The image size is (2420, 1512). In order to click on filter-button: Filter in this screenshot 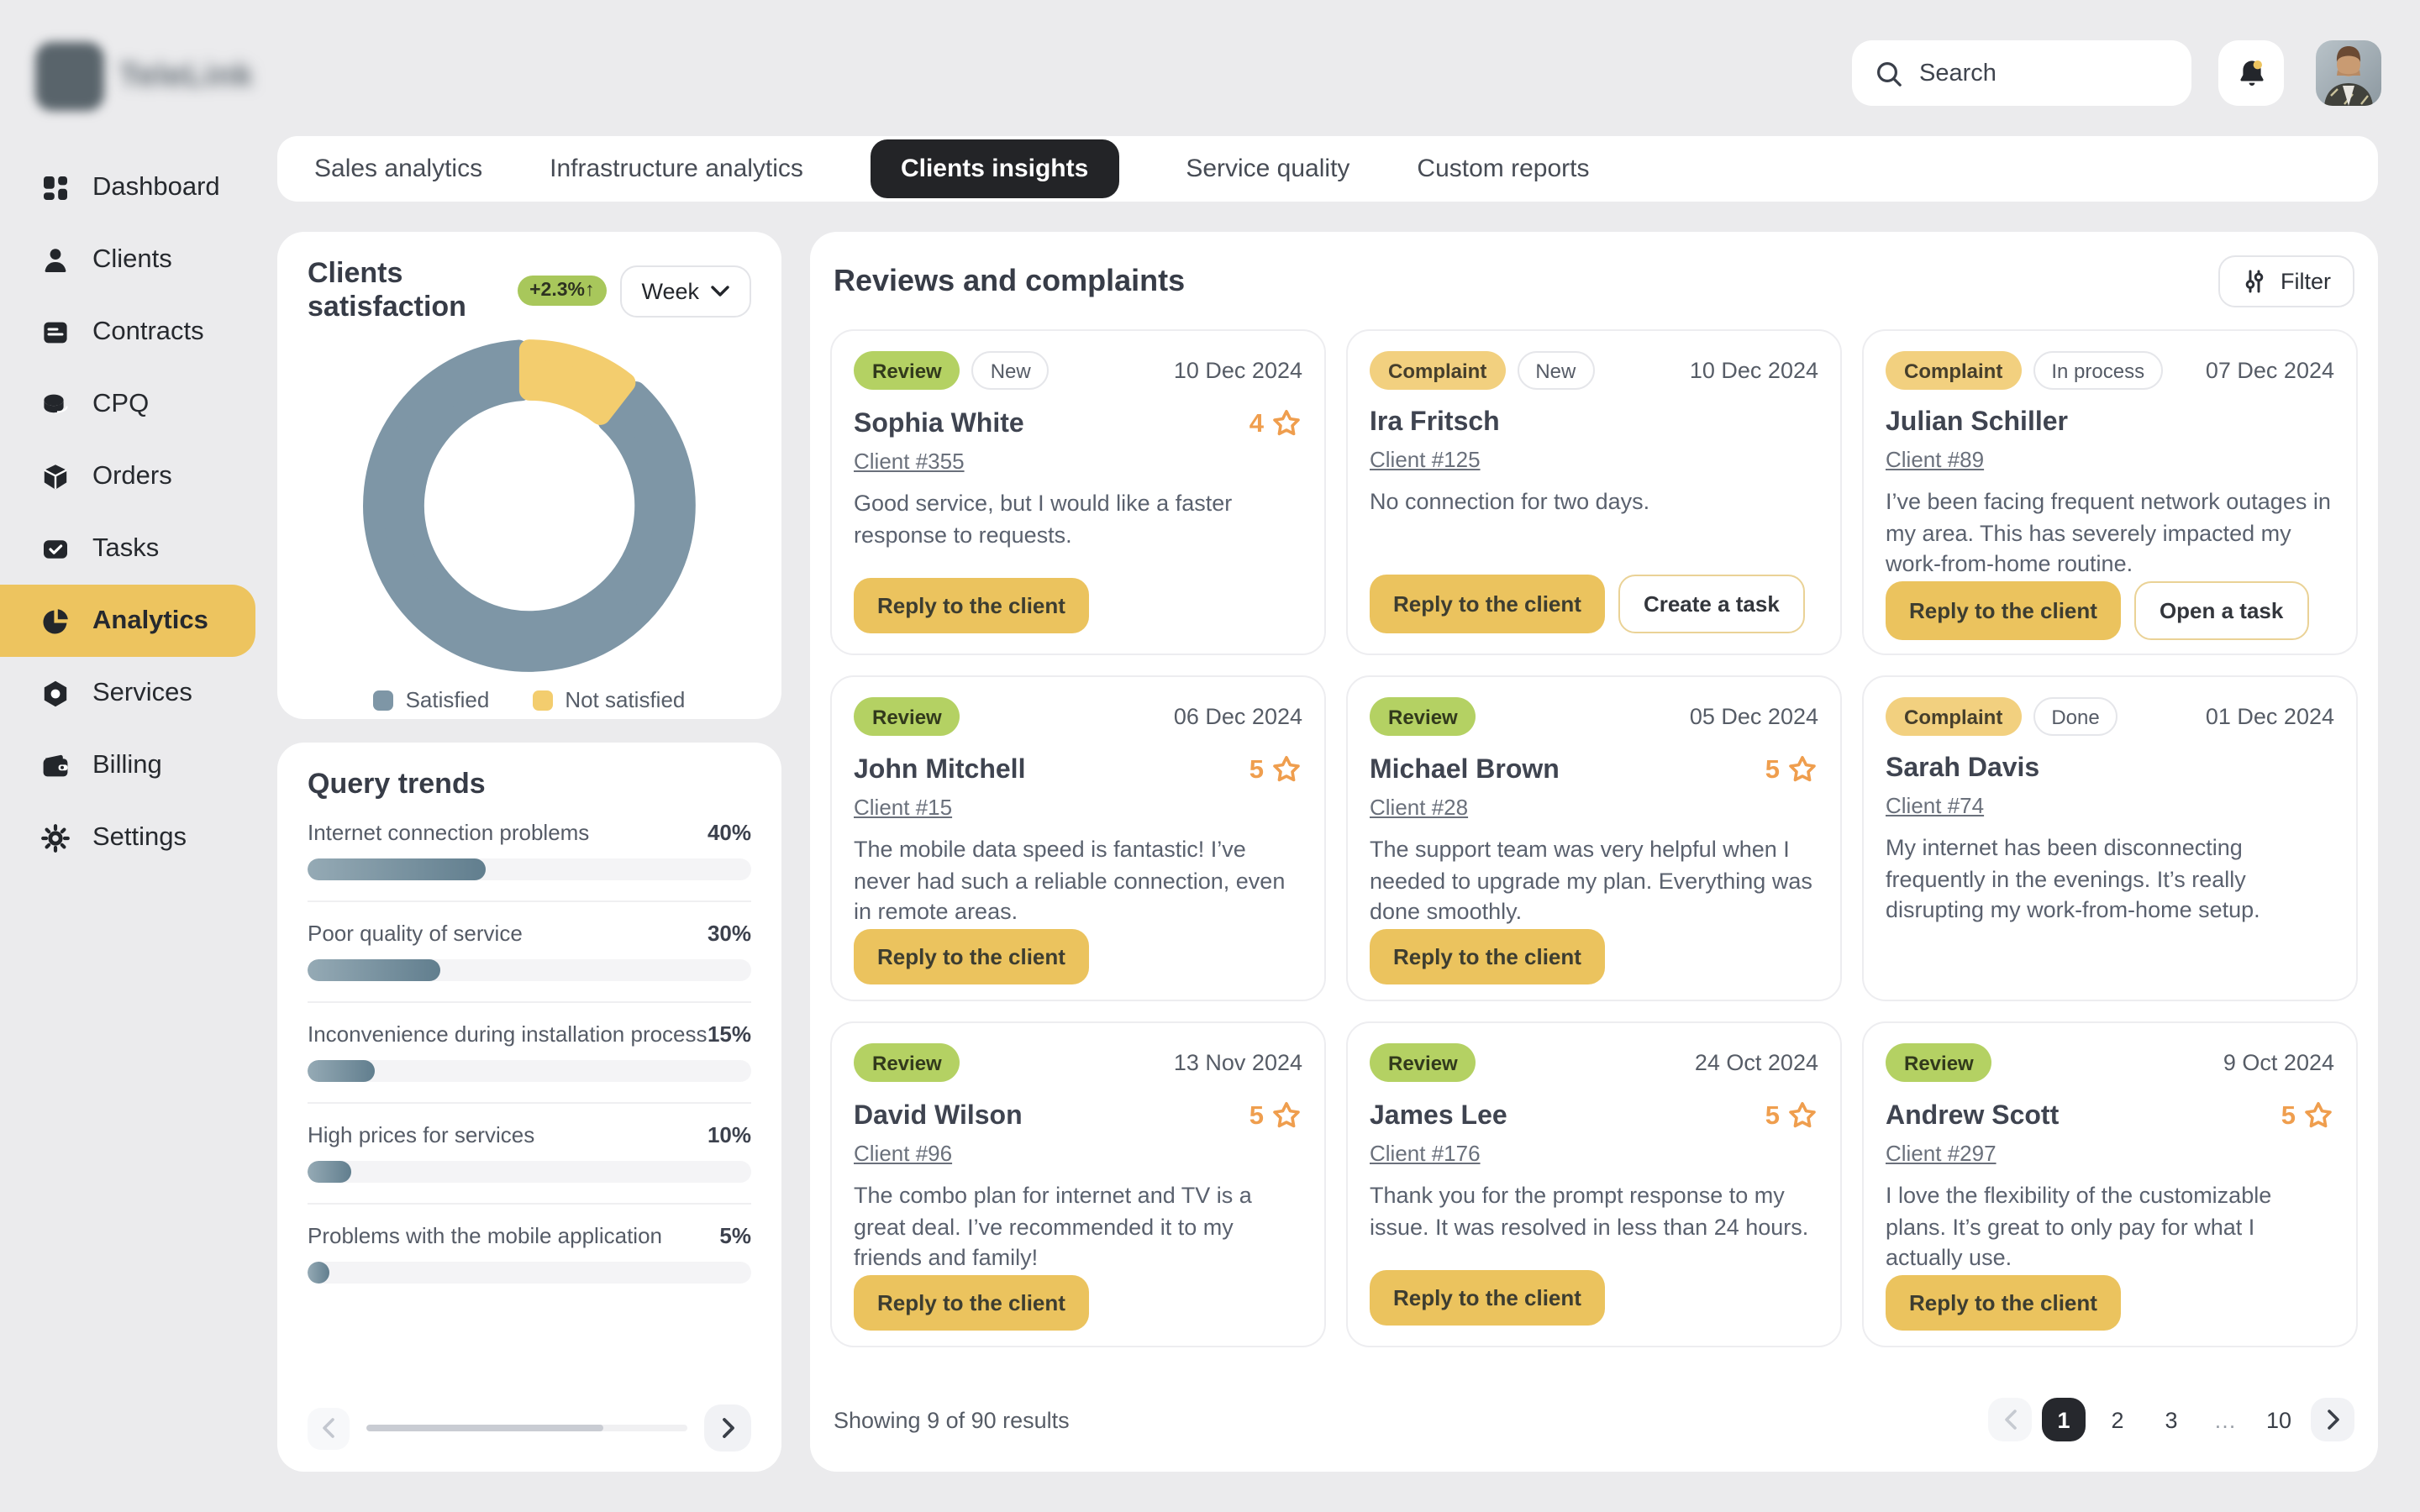, I will do `click(2286, 281)`.